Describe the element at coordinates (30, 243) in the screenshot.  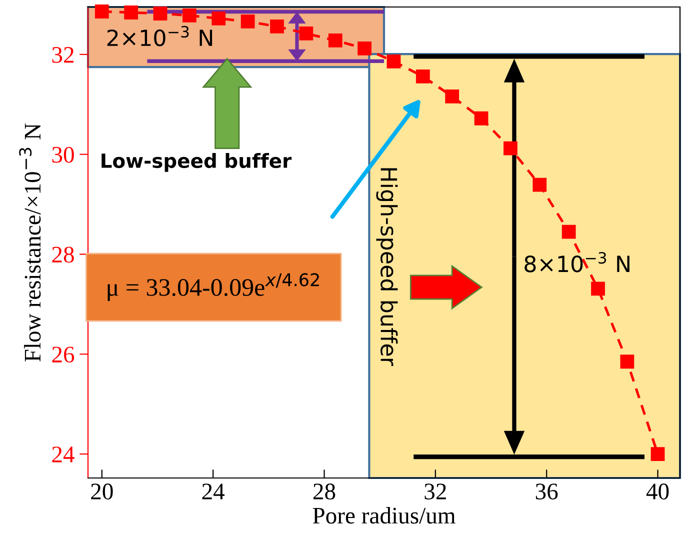
I see `y-axis-title: Flow resistance/×10$^{−3}$ N` at that location.